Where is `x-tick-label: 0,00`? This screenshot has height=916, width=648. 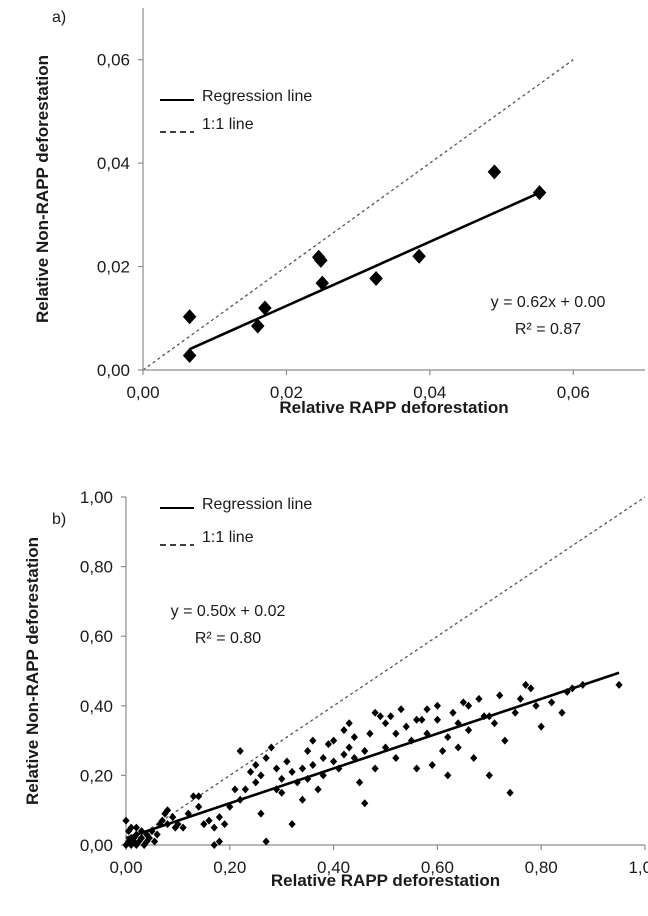
x-tick-label: 0,00 is located at coordinates (142, 392).